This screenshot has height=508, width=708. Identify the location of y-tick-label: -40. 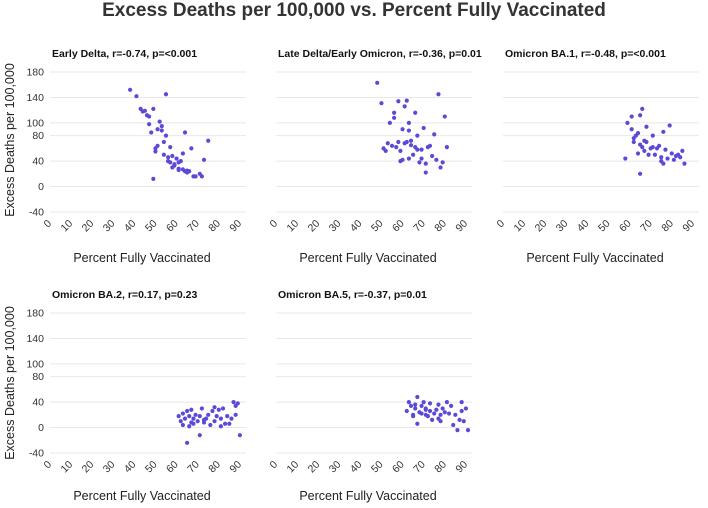
(36, 213).